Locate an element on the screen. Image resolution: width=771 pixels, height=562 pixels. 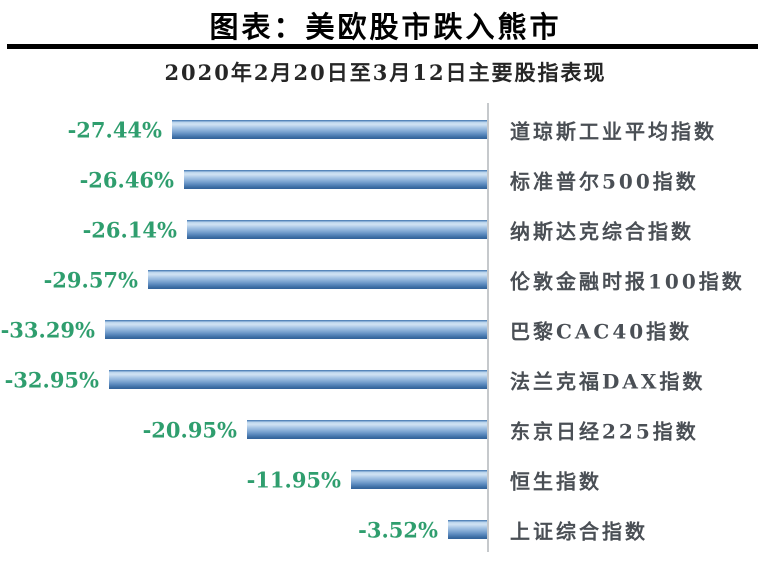
bar-value-label: -11.95% is located at coordinates (293, 479).